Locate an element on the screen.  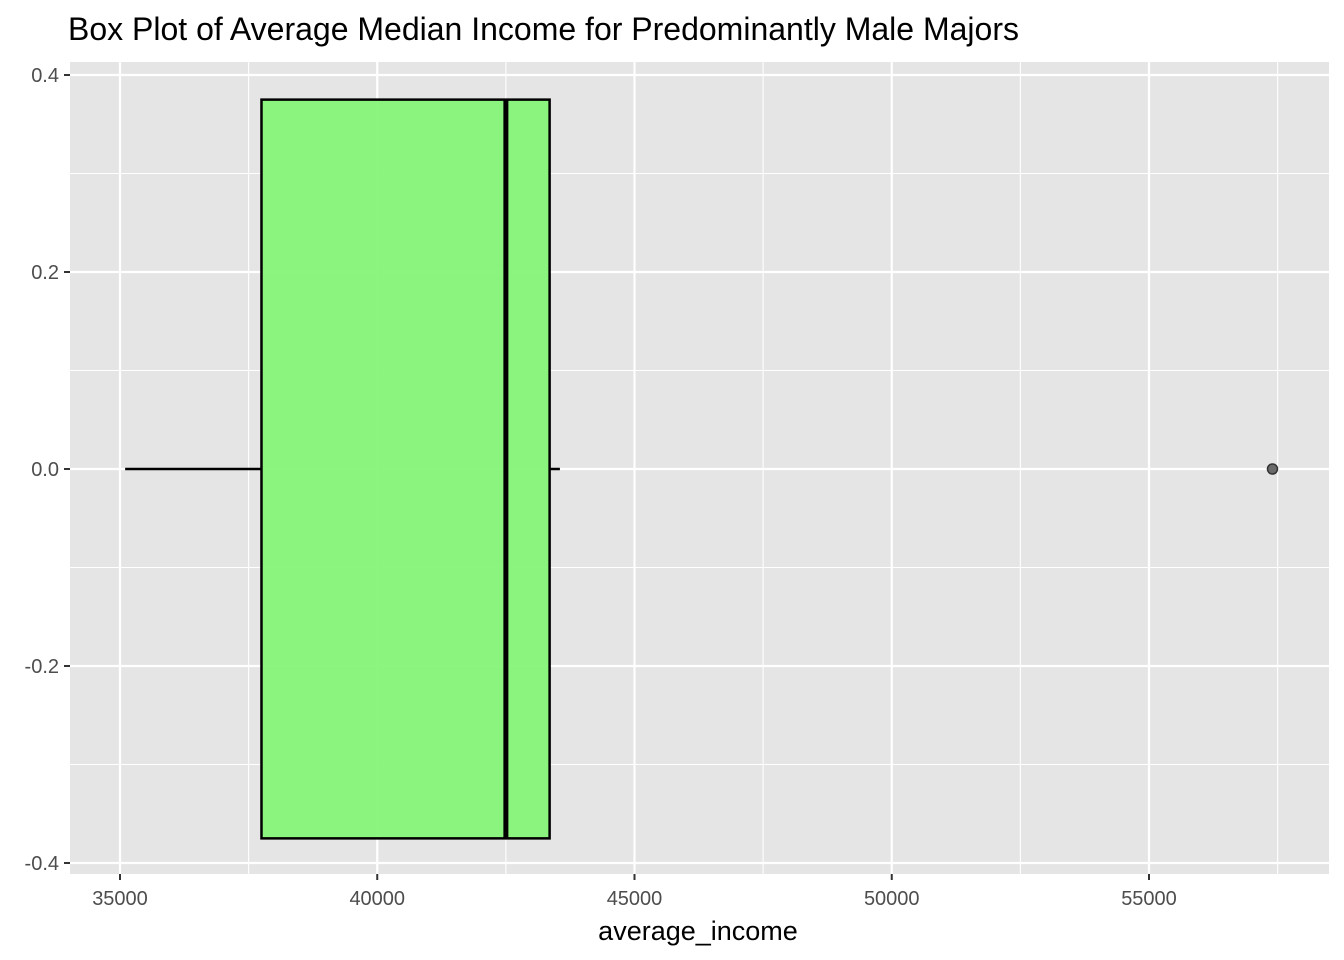
x-tick-label: 35000 is located at coordinates (120, 899).